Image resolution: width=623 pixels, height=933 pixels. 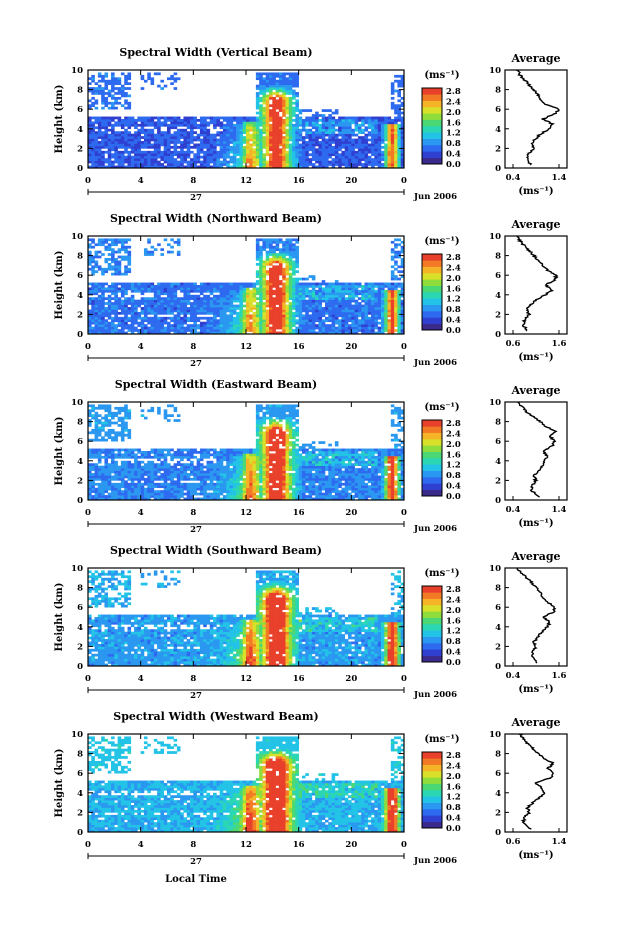 What do you see at coordinates (498, 91) in the screenshot?
I see `avg-y-tick-label: 8` at bounding box center [498, 91].